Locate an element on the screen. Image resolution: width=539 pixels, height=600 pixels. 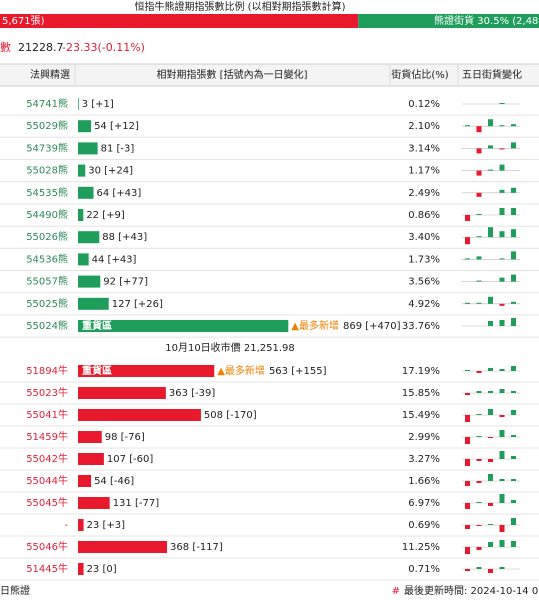
column-header: 相對期指張數 [括號內為一日變化] is located at coordinates (232, 74).